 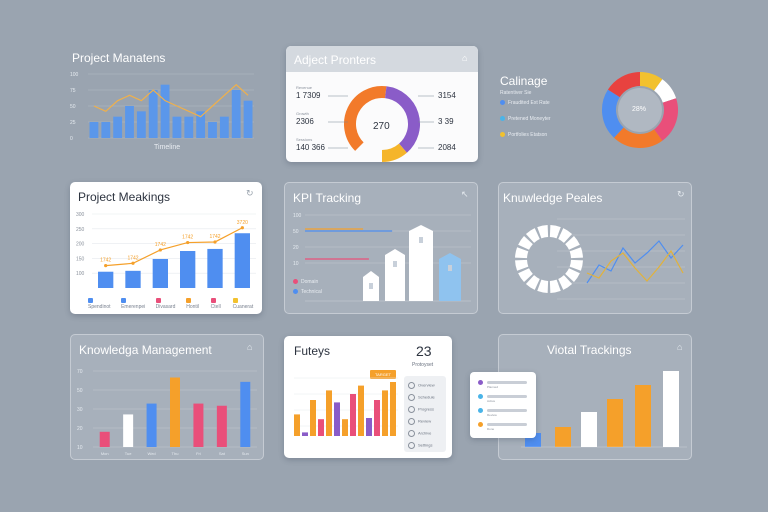 What do you see at coordinates (589, 350) in the screenshot?
I see `card-title: Viotal Trackings` at bounding box center [589, 350].